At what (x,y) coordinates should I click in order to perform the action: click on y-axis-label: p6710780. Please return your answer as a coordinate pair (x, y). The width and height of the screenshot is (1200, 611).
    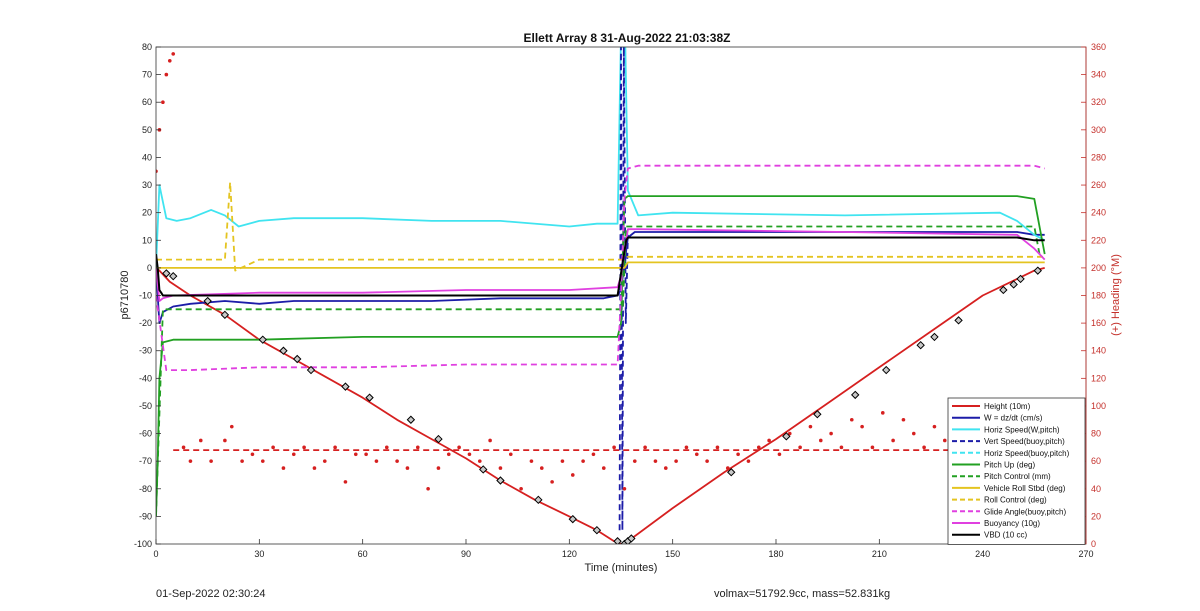
    Looking at the image, I should click on (125, 295).